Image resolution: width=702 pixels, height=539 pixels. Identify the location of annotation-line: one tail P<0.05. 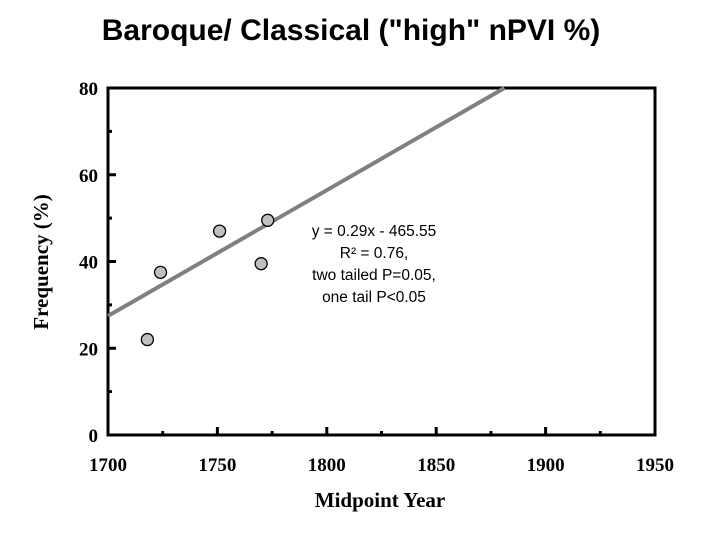
(374, 297).